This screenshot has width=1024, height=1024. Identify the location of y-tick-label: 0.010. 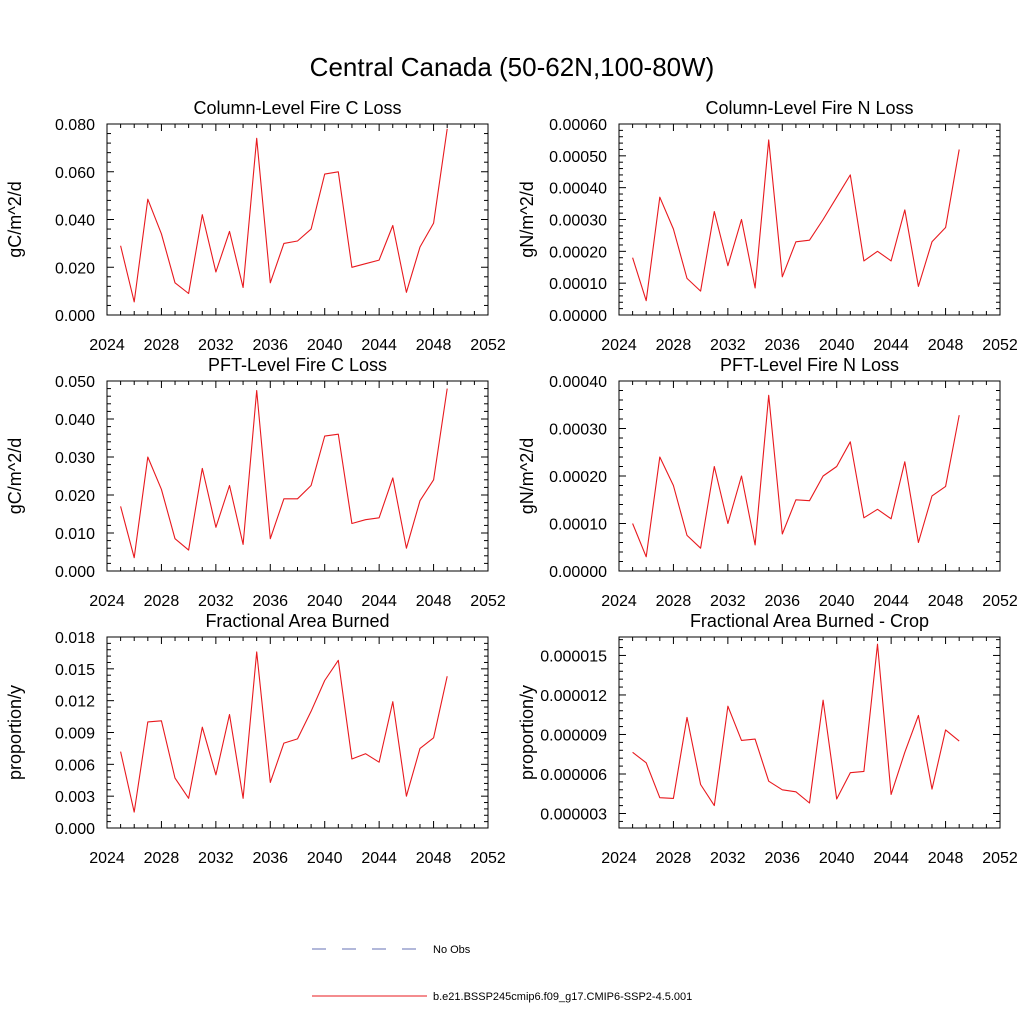
(75, 534).